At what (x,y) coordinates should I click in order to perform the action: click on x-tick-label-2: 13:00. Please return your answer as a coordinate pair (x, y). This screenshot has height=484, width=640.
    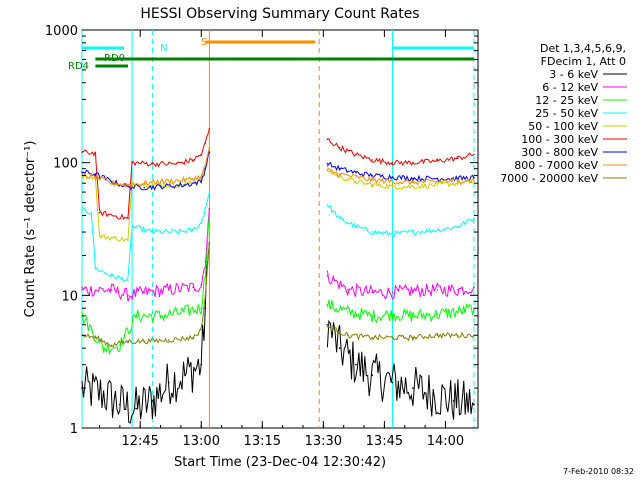
    Looking at the image, I should click on (201, 441).